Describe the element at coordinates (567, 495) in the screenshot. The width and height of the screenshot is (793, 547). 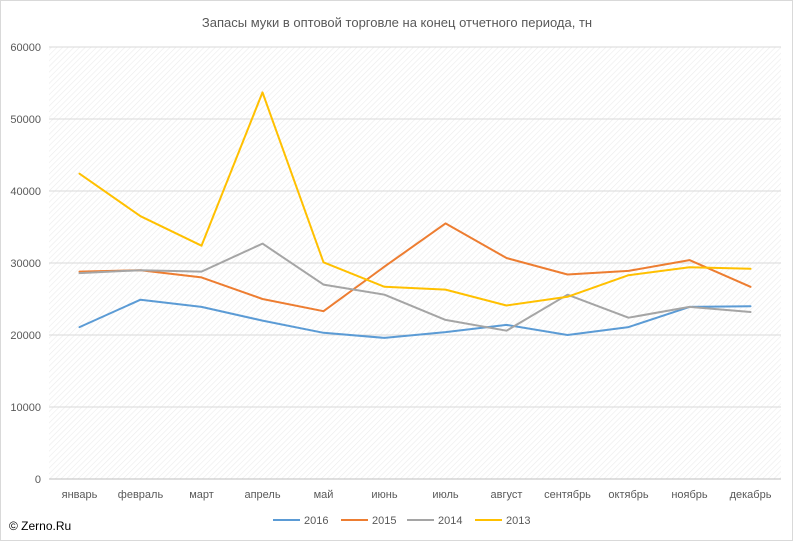
I see `x-tick-label: сентябрь` at that location.